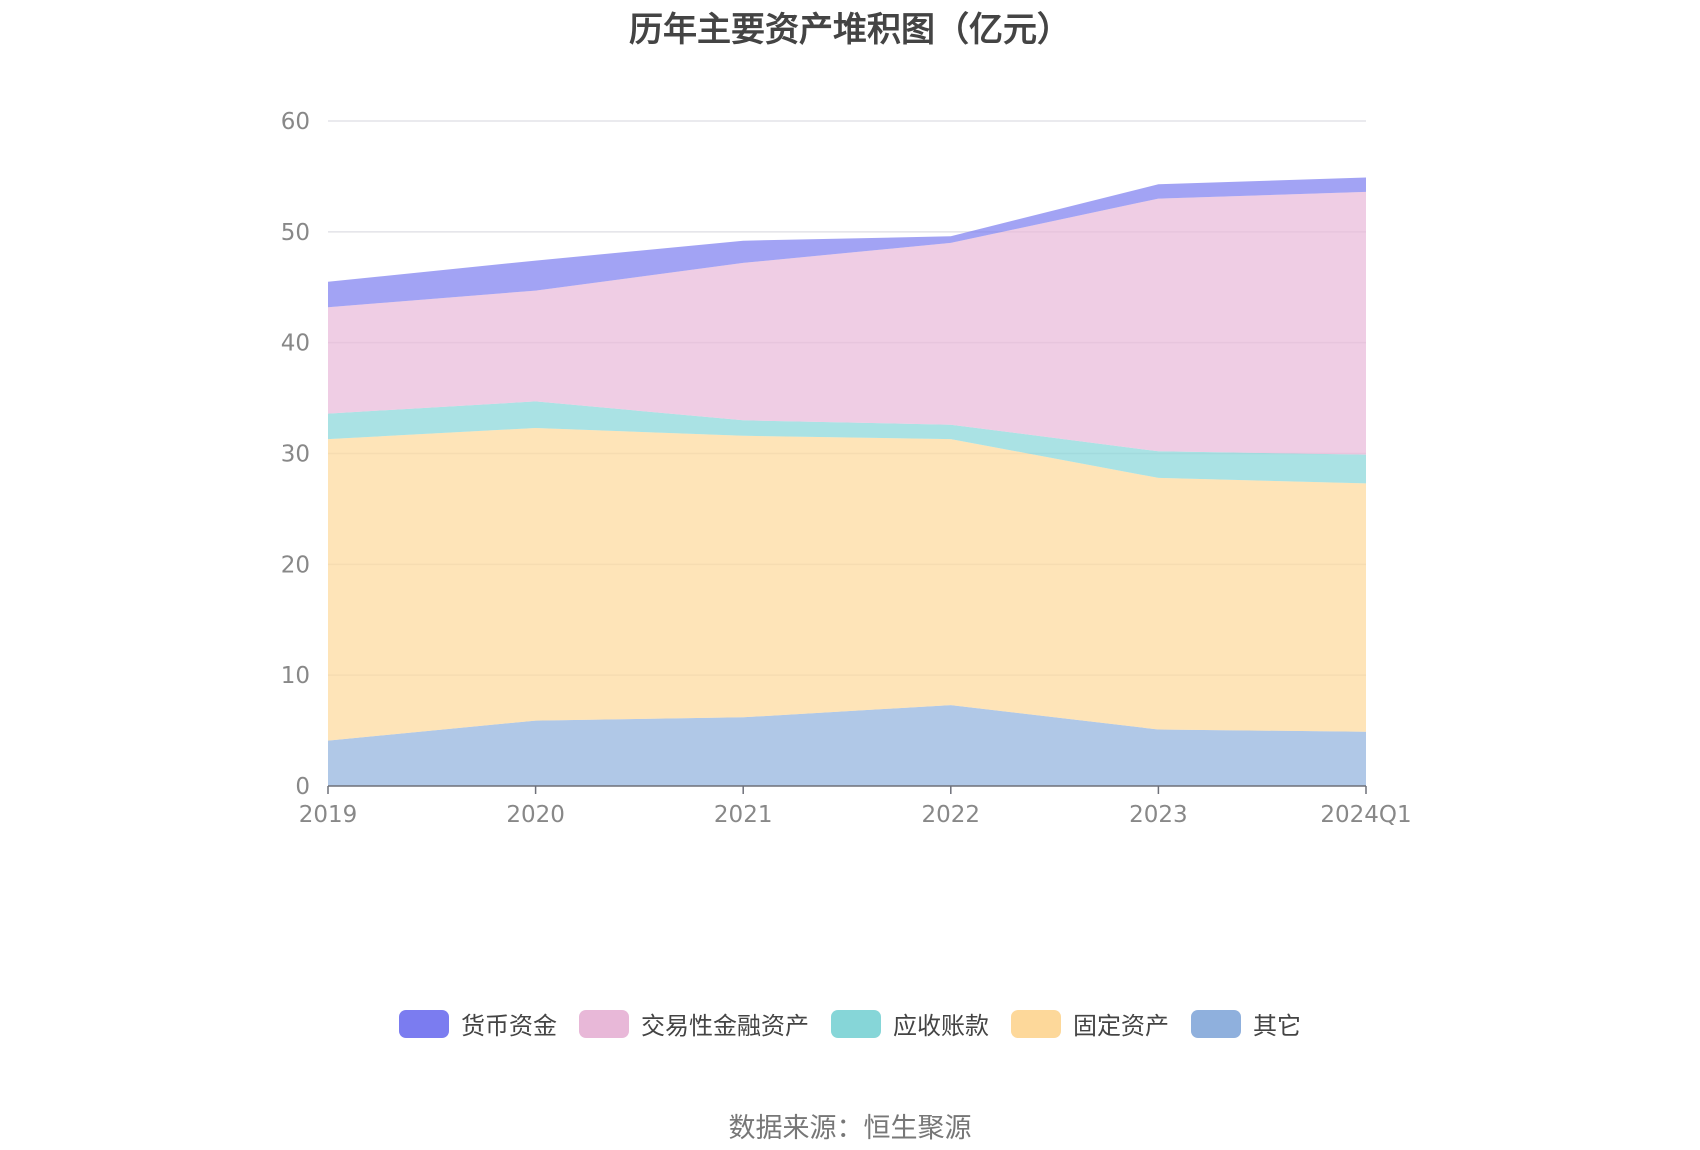  I want to click on legend-label: 应收账款, so click(941, 1026).